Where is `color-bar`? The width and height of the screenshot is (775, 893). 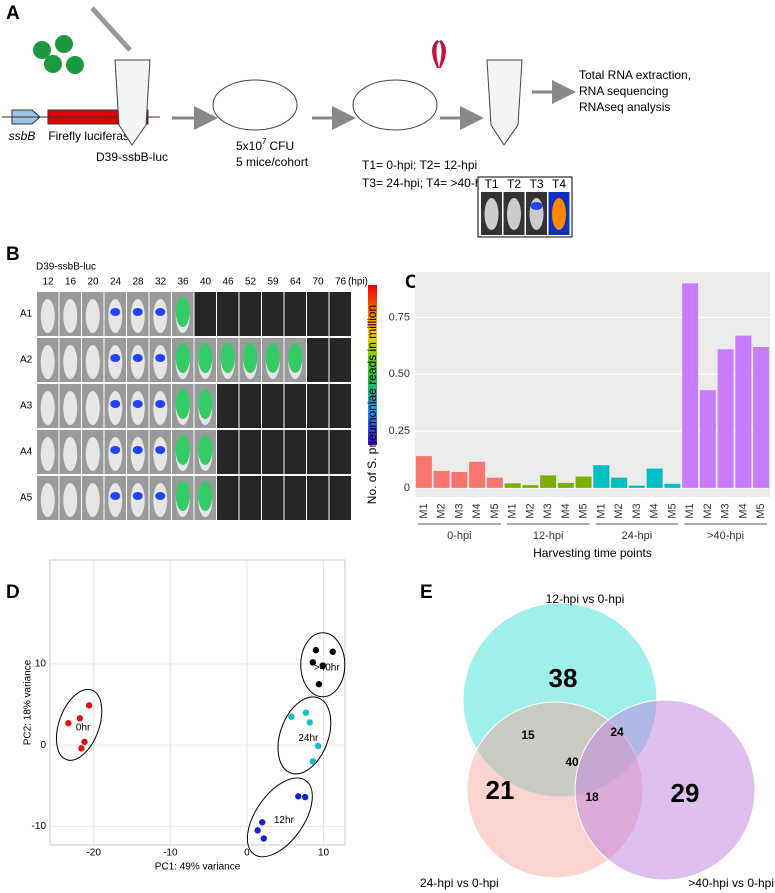
color-bar is located at coordinates (372, 365).